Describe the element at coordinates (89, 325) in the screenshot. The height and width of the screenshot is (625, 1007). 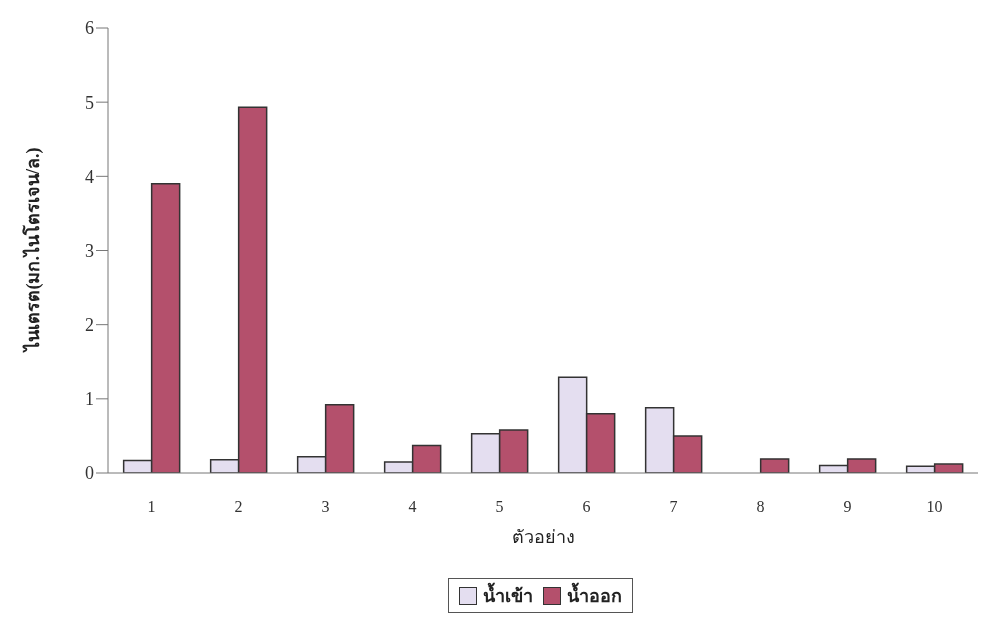
I see `y-tick-label: 2` at that location.